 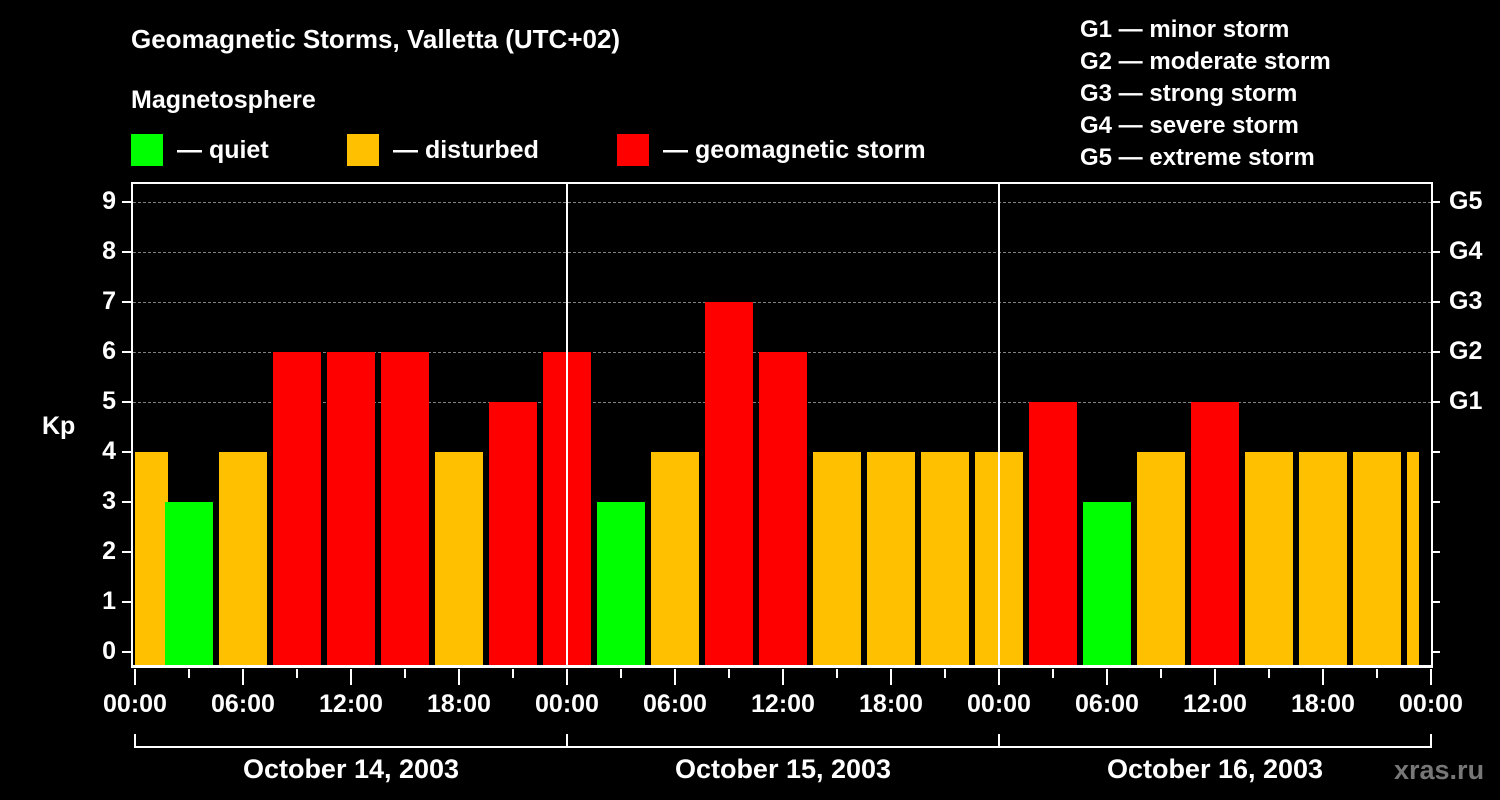 I want to click on gridline, so click(x=782, y=202).